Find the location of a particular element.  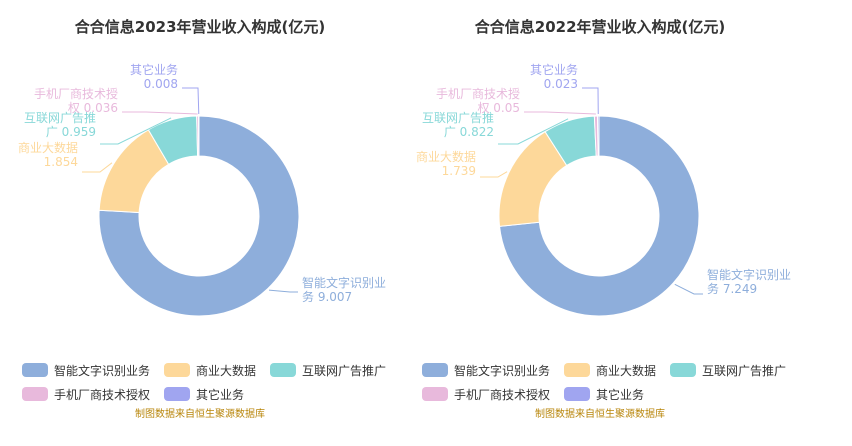

slice-label: 智能文字识别业务 9.007 is located at coordinates (344, 289).